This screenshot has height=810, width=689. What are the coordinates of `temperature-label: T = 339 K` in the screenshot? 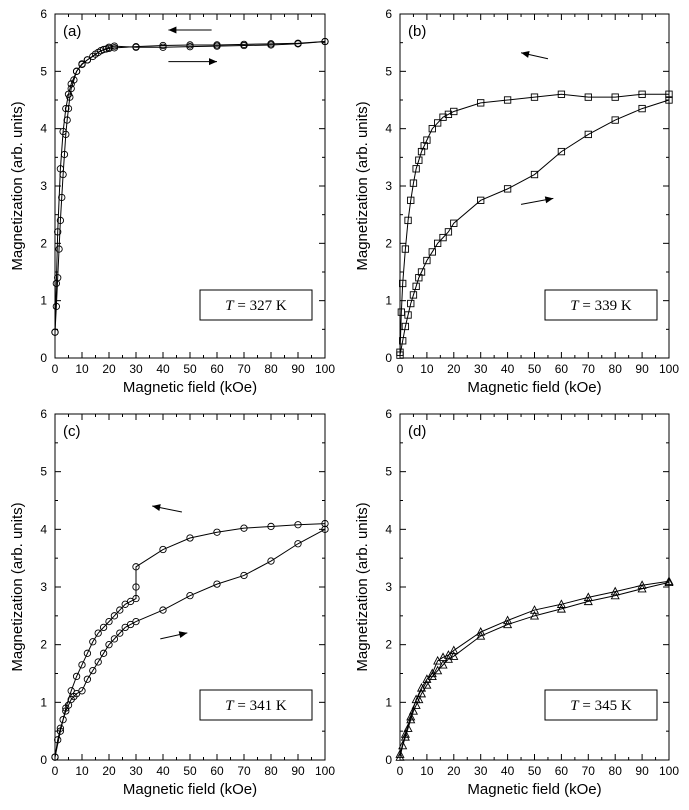 It's located at (601, 306).